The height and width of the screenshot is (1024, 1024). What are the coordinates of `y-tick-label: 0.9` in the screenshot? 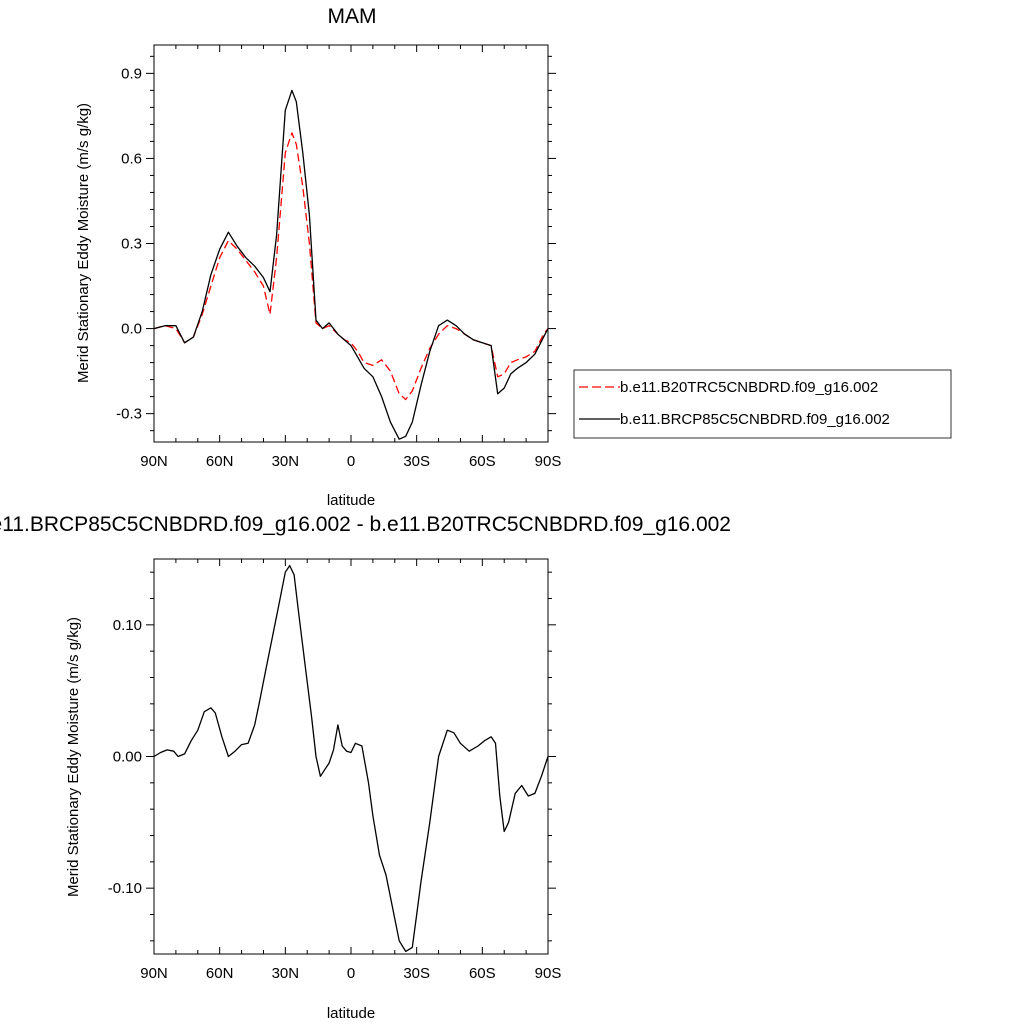 It's located at (131, 73).